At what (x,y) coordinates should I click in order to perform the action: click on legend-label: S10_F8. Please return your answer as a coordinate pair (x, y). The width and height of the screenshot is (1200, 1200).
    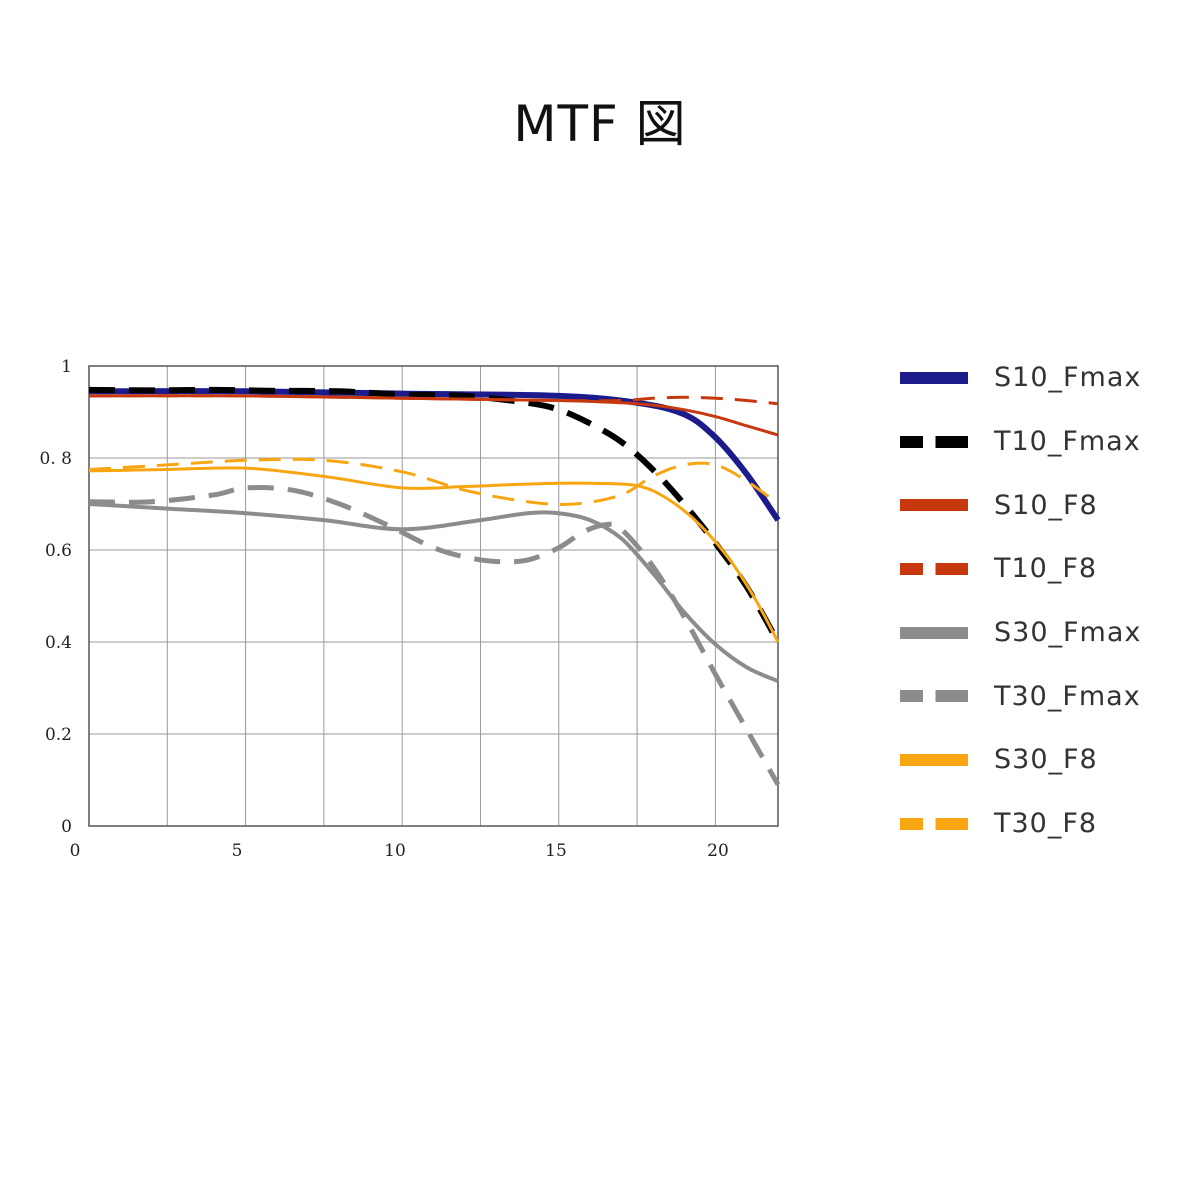
    Looking at the image, I should click on (1046, 505).